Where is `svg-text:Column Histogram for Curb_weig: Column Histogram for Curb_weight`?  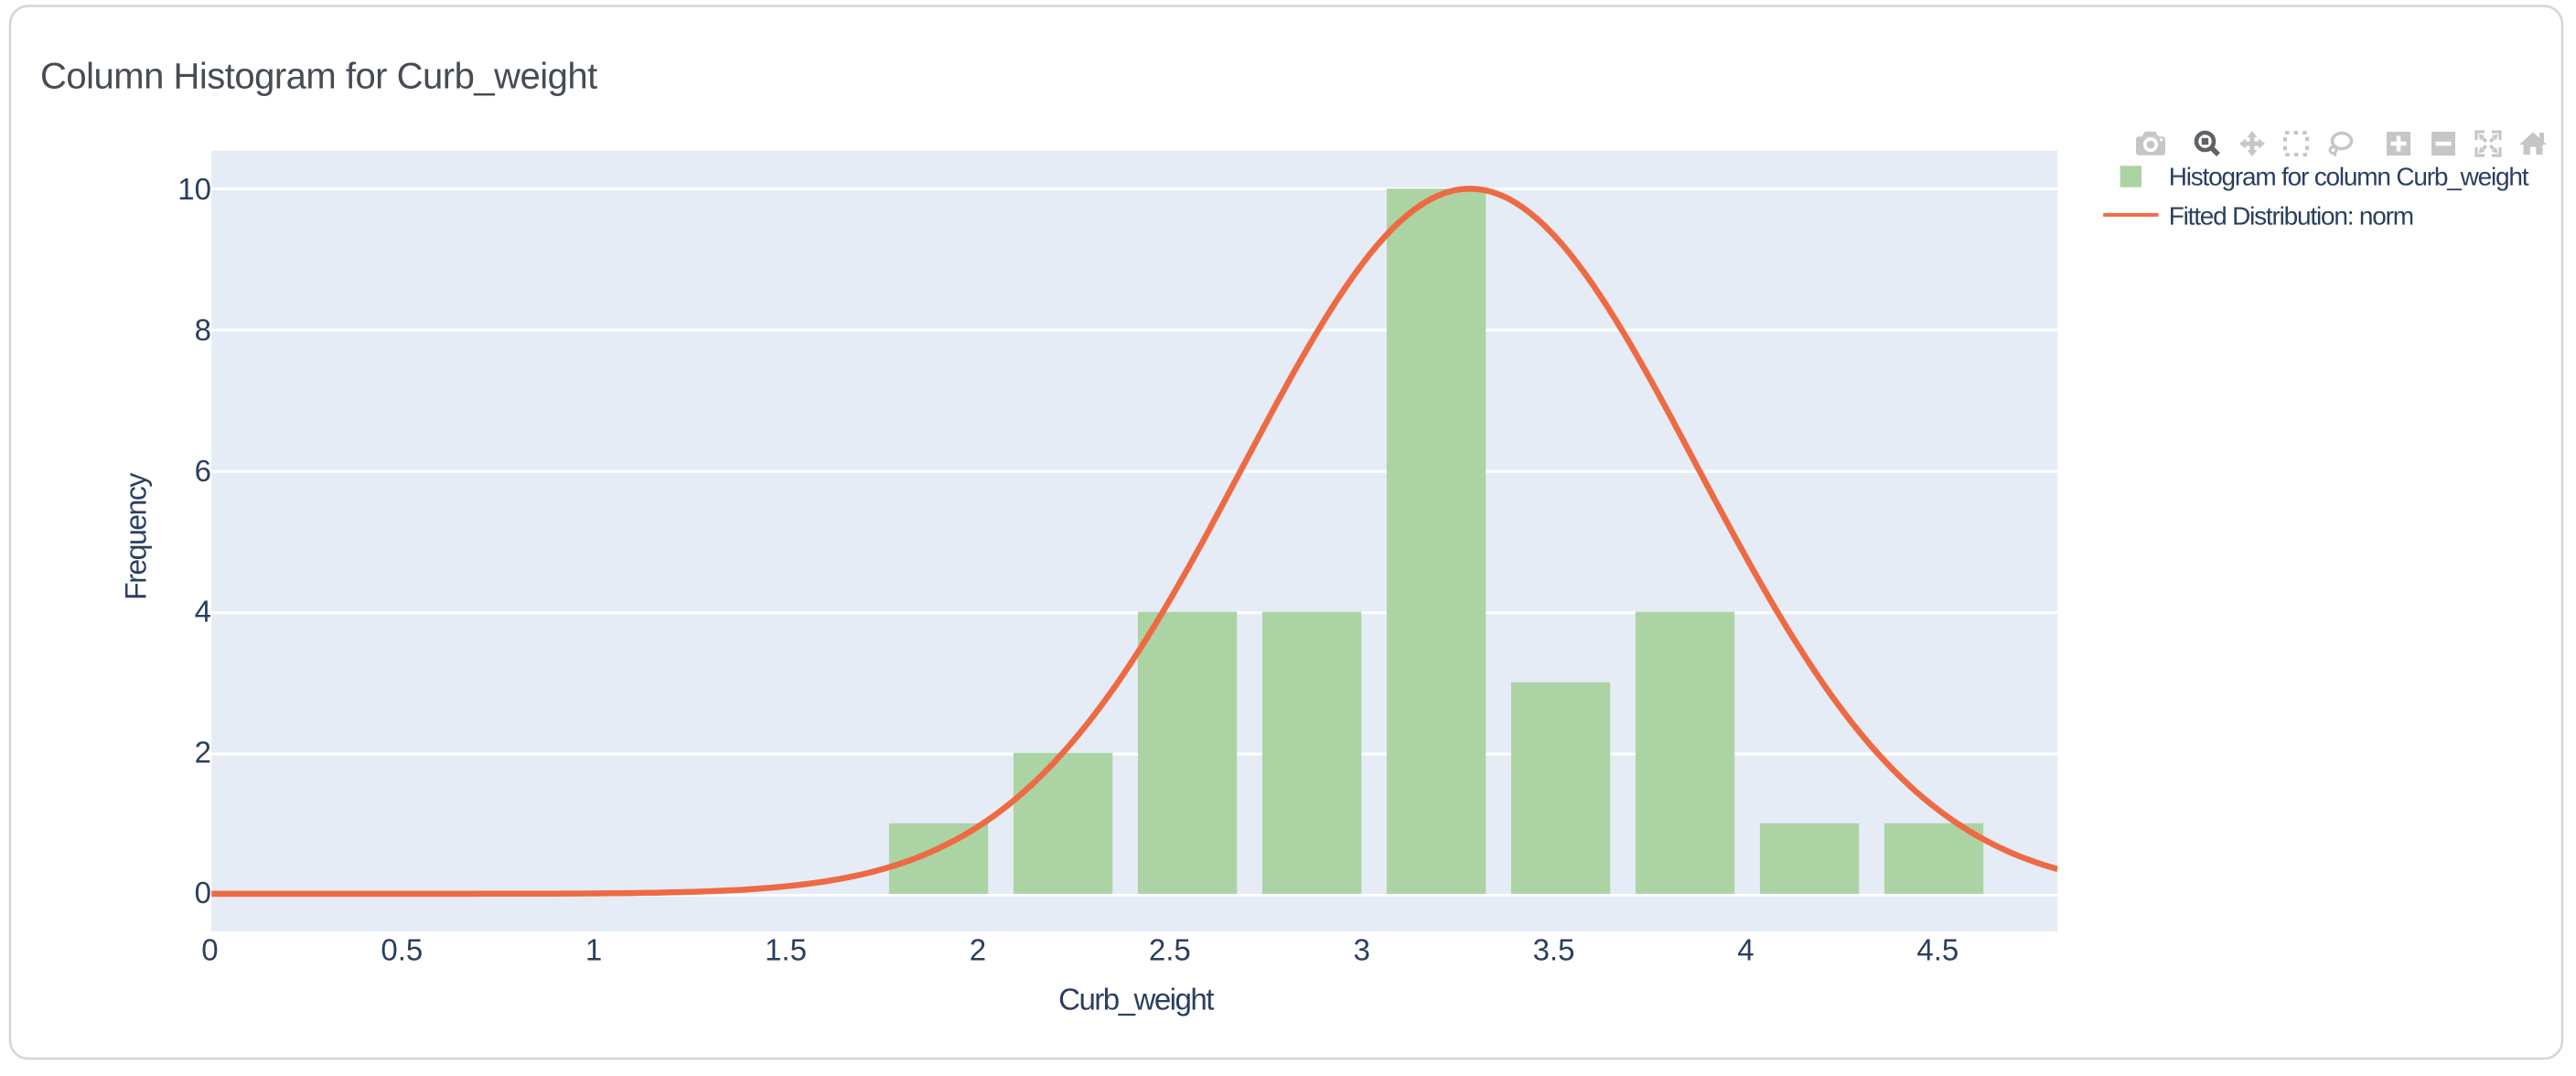
svg-text:Column Histogram for Curb_weig: Column Histogram for Curb_weight is located at coordinates (319, 77).